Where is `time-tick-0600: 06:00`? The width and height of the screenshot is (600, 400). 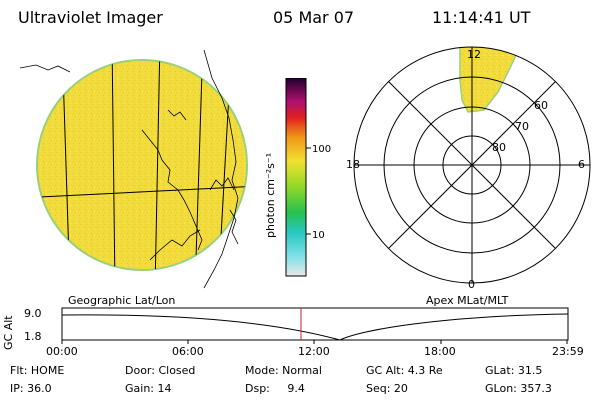
time-tick-0600: 06:00 is located at coordinates (188, 351).